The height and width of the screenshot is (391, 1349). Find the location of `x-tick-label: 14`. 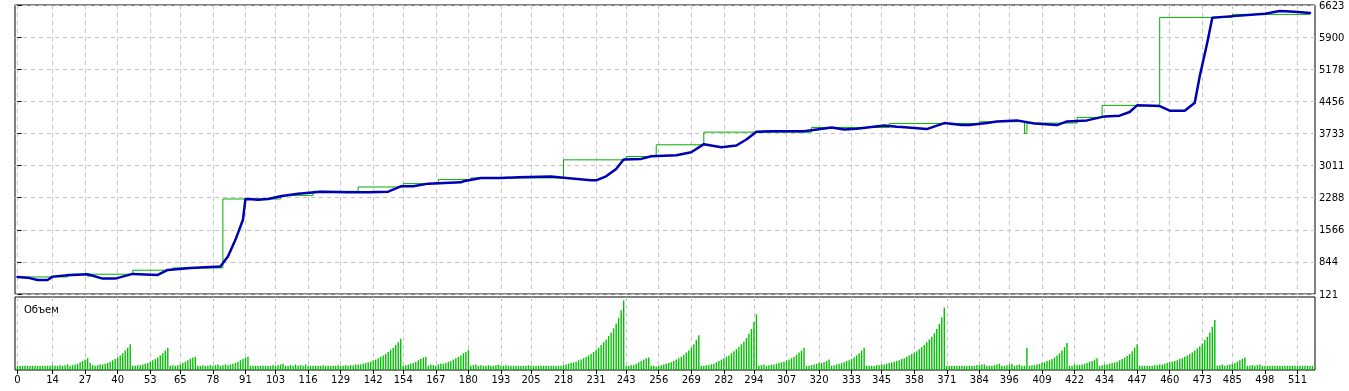

x-tick-label: 14 is located at coordinates (52, 379).